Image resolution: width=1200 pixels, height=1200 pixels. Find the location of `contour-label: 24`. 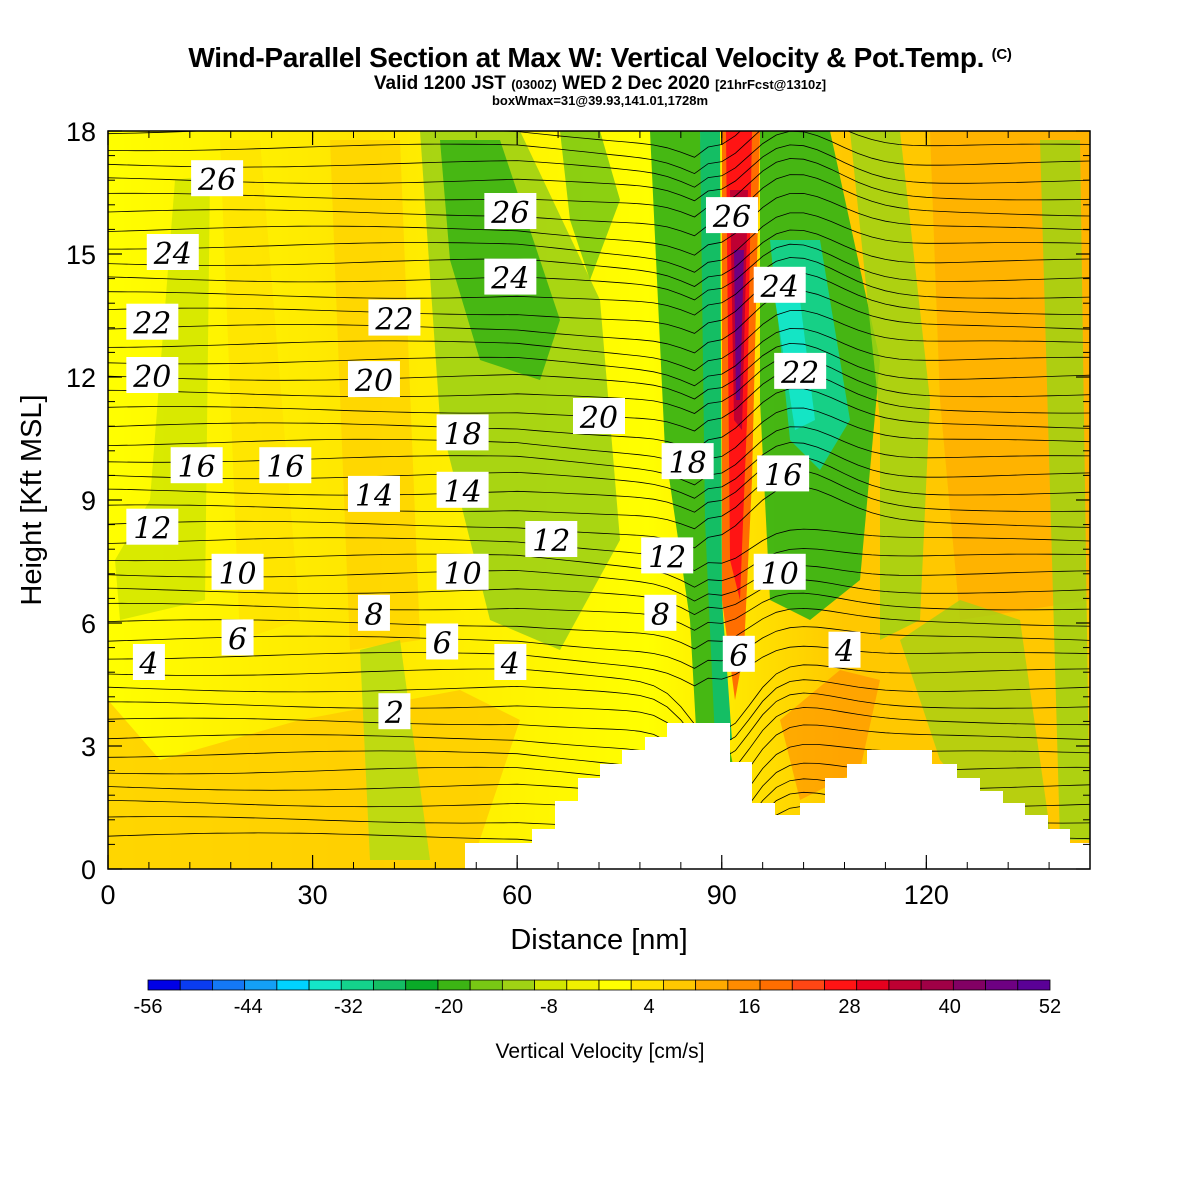

contour-label: 24 is located at coordinates (510, 277).